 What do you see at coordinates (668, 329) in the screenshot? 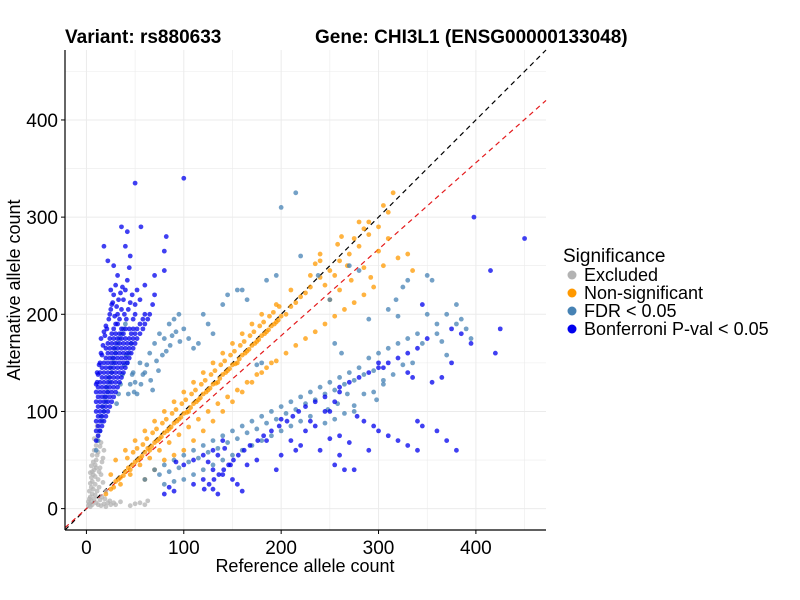
I see `legend-entry: Bonferroni P-val < 0.05` at bounding box center [668, 329].